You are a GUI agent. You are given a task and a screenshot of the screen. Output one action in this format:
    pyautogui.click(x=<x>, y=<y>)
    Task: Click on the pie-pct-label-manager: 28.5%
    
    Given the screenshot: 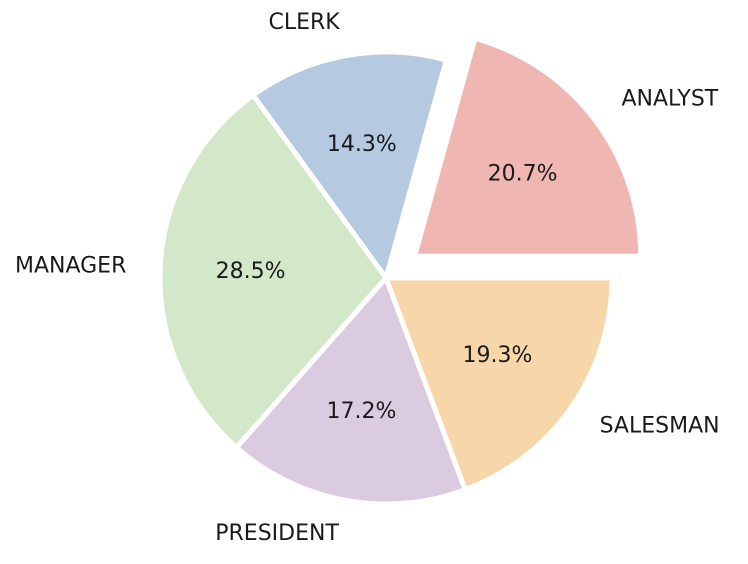 What is the action you would take?
    pyautogui.click(x=251, y=271)
    